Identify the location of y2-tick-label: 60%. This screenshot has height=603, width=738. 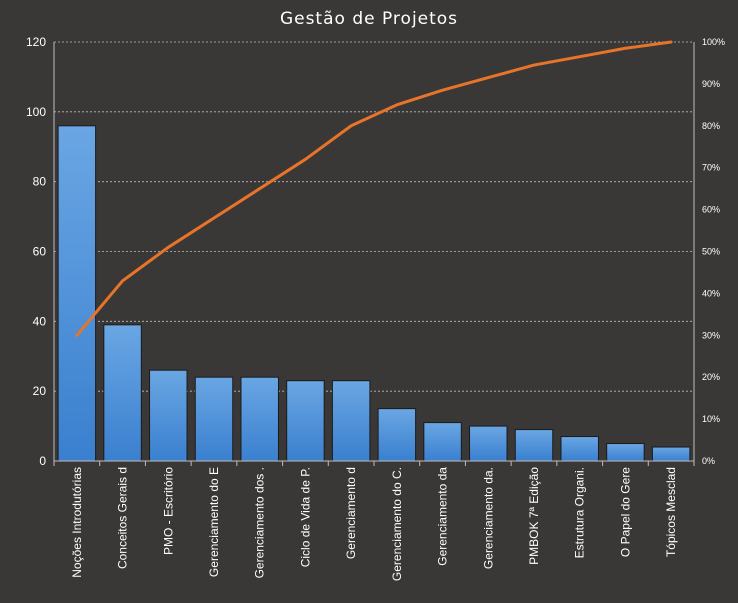
(711, 210).